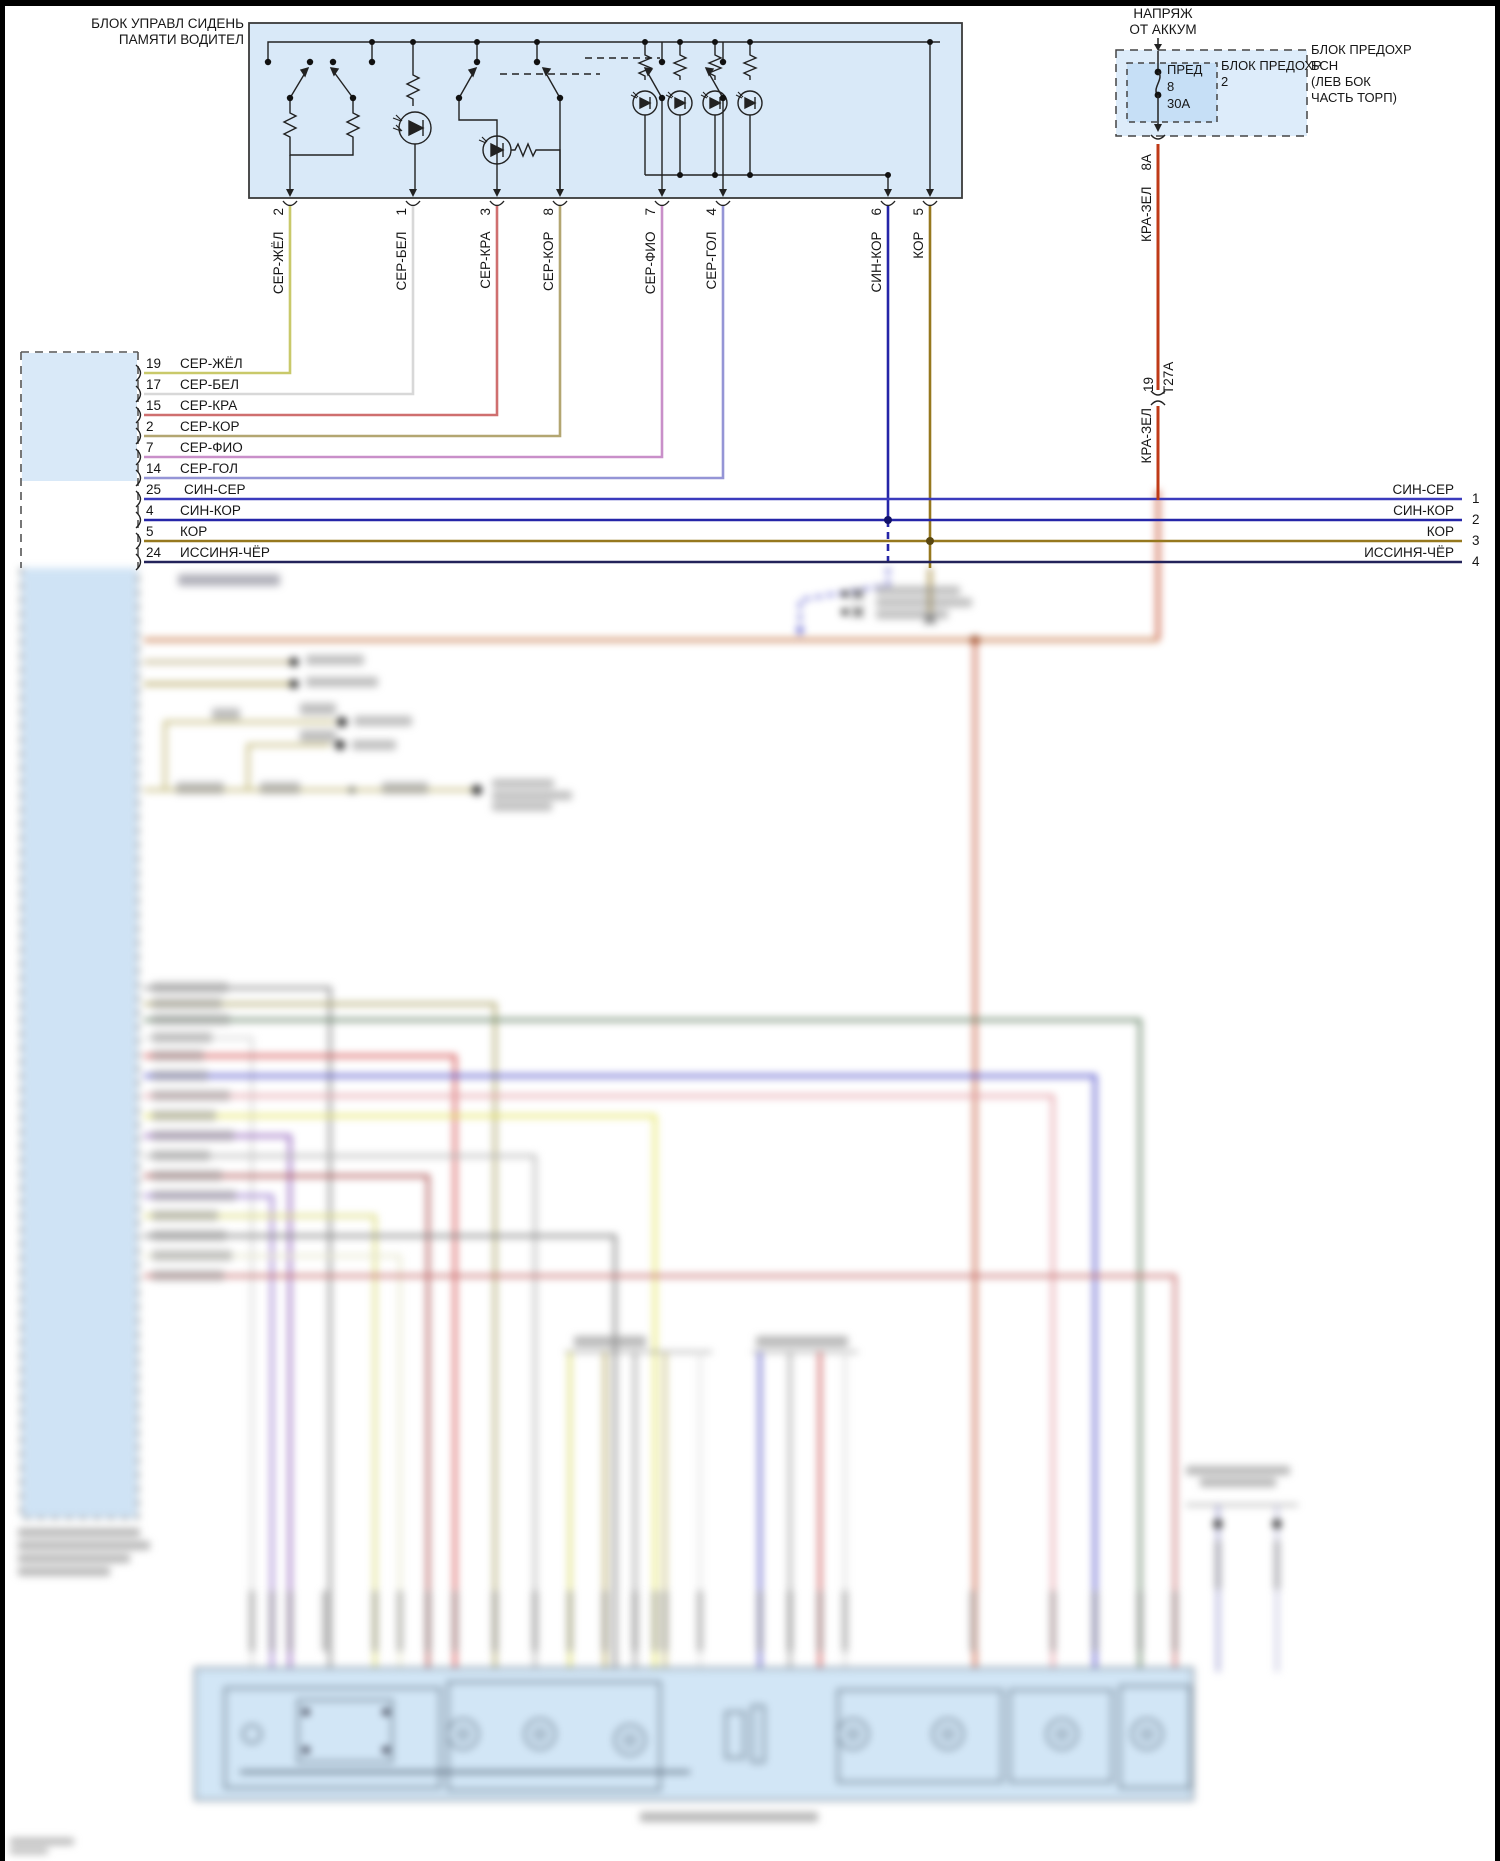 This screenshot has width=1500, height=1861. Describe the element at coordinates (1168, 377) in the screenshot. I see `splice-name-label: Т27А` at that location.